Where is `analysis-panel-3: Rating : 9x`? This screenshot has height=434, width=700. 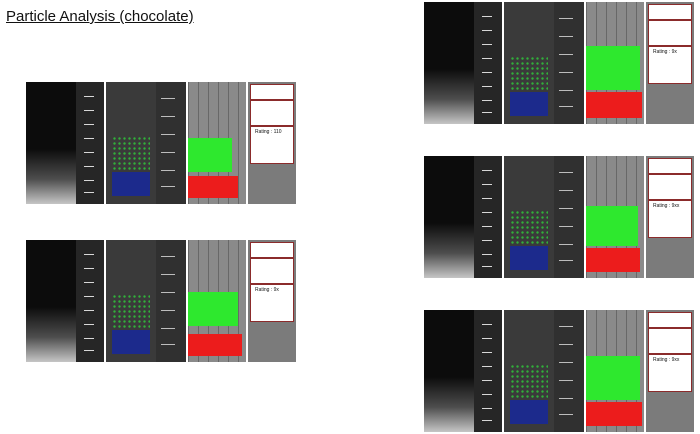
analysis-panel-3: Rating : 9x is located at coordinates (559, 63).